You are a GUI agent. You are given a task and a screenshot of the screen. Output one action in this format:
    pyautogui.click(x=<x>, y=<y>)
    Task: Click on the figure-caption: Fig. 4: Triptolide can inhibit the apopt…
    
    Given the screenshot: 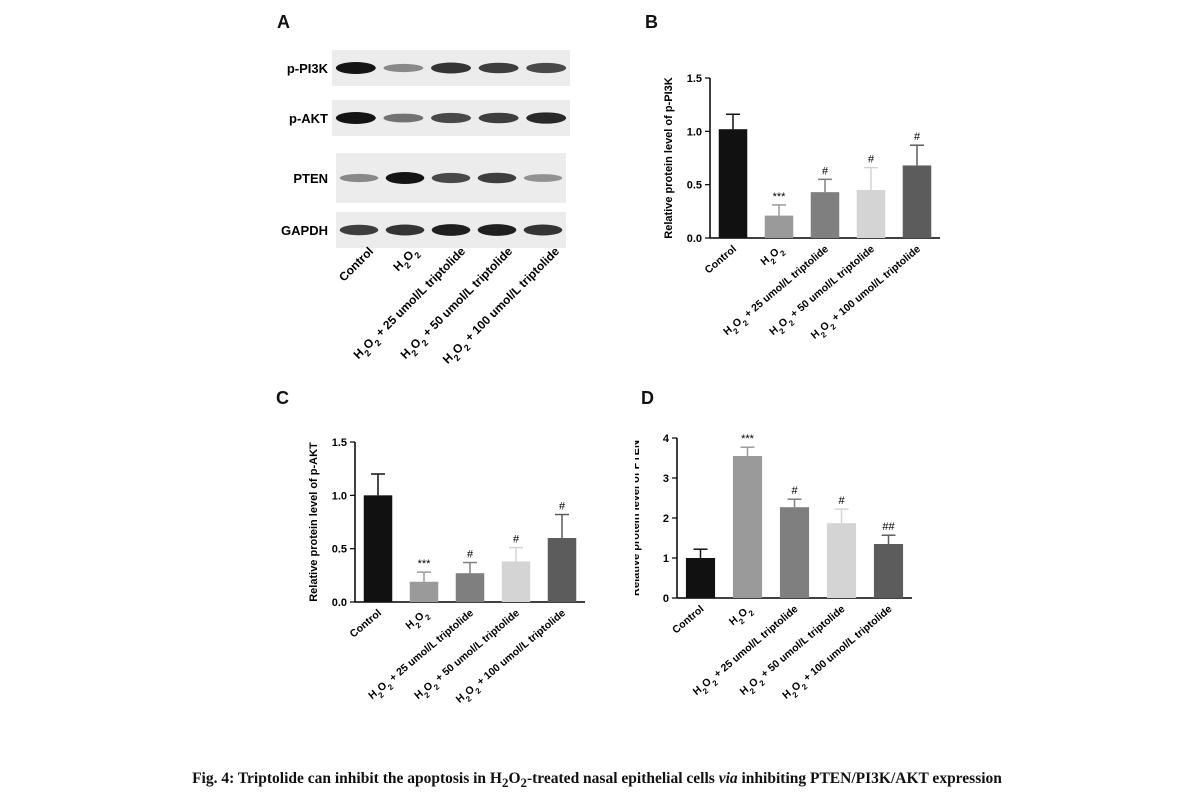 What is the action you would take?
    pyautogui.click(x=597, y=780)
    